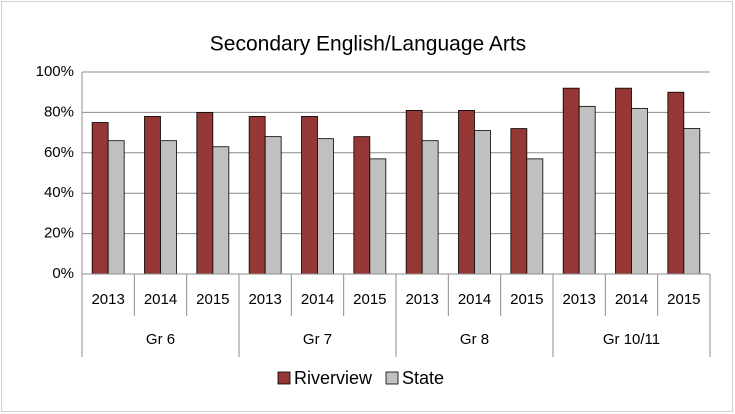  Describe the element at coordinates (63, 273) in the screenshot. I see `y-tick-label: 0%` at that location.